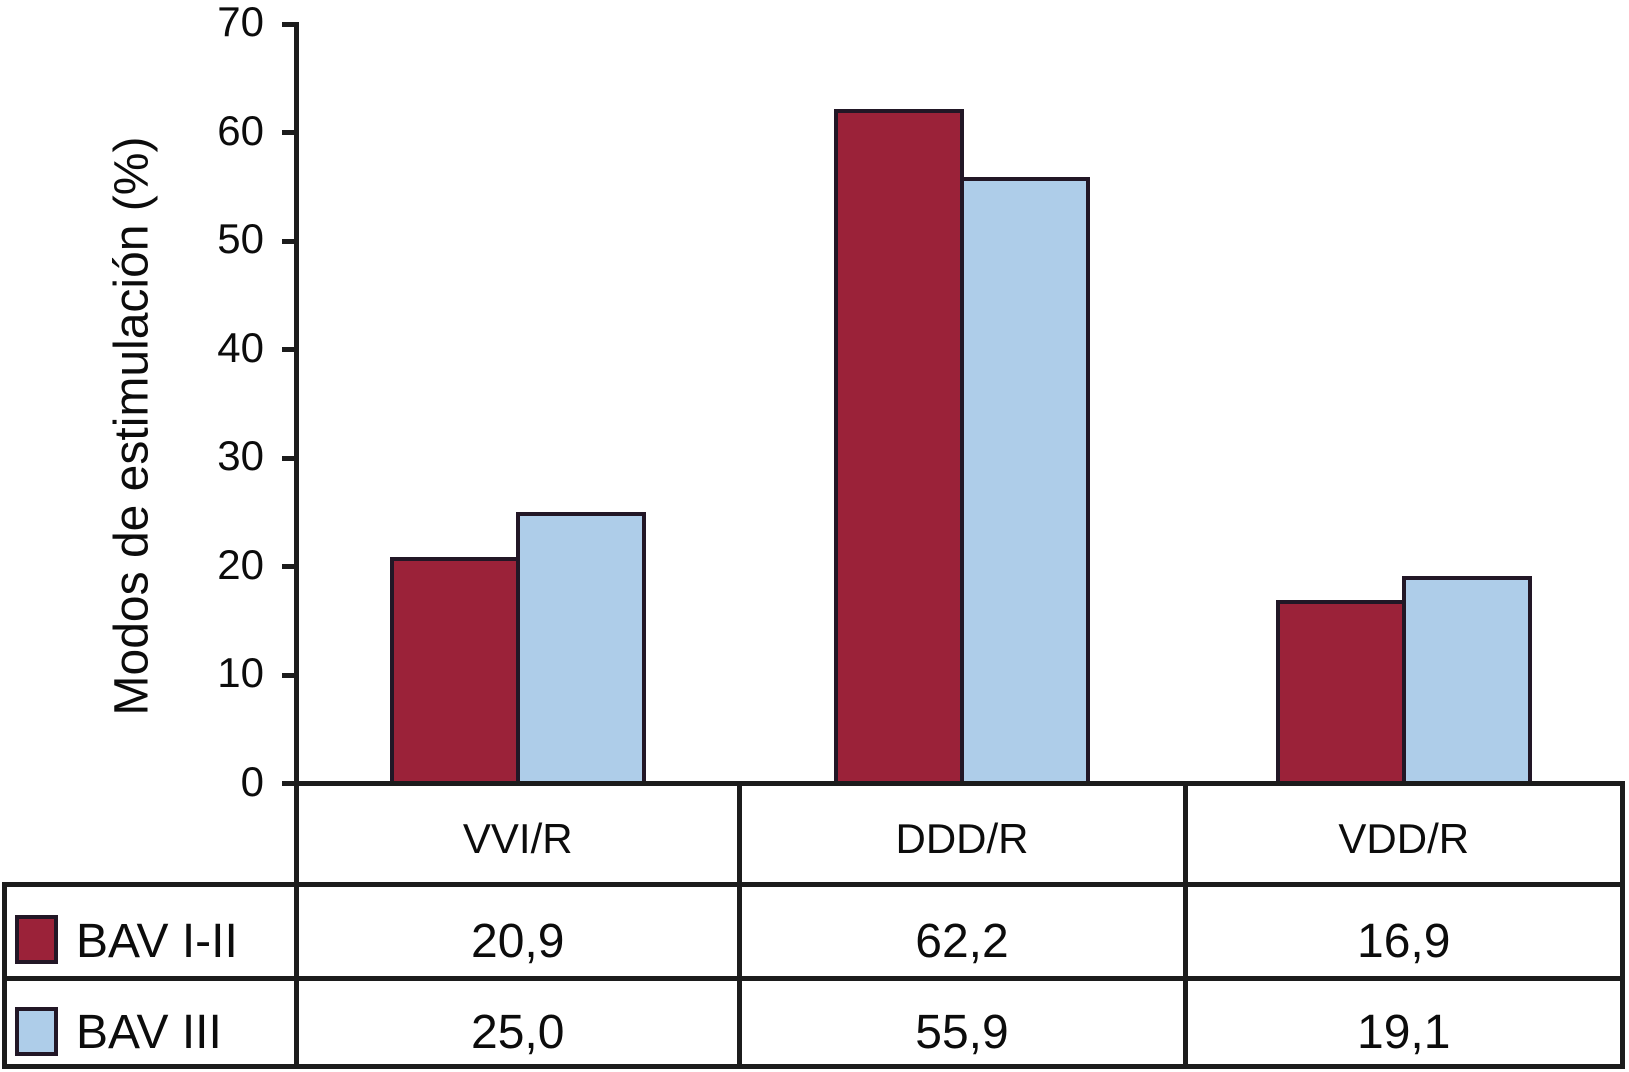  I want to click on bar-bav-iii-dddr, so click(1025, 481).